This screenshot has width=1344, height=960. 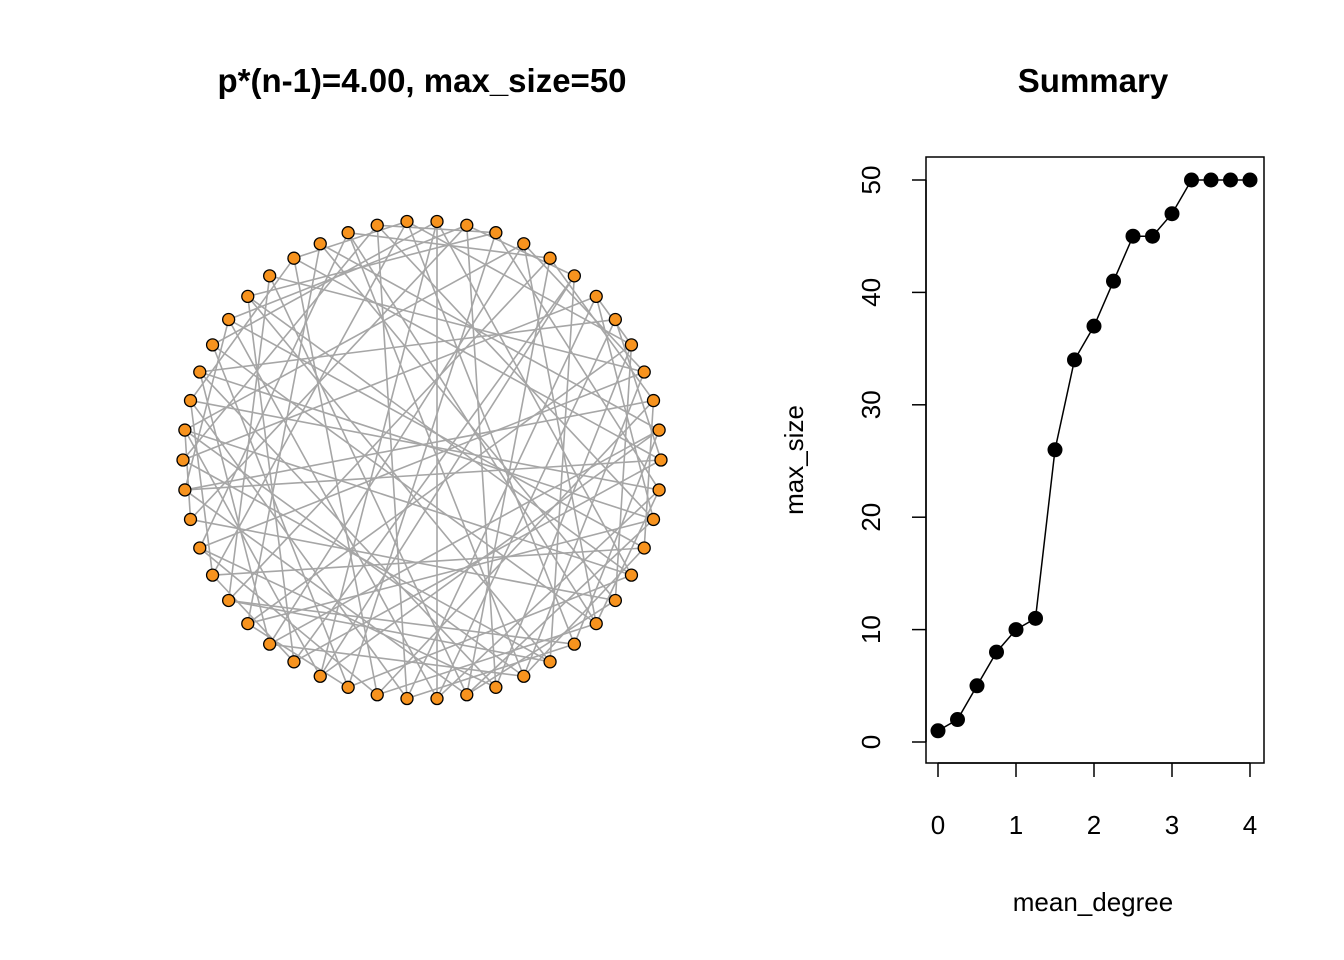 What do you see at coordinates (871, 180) in the screenshot?
I see `y-tick-label: 50` at bounding box center [871, 180].